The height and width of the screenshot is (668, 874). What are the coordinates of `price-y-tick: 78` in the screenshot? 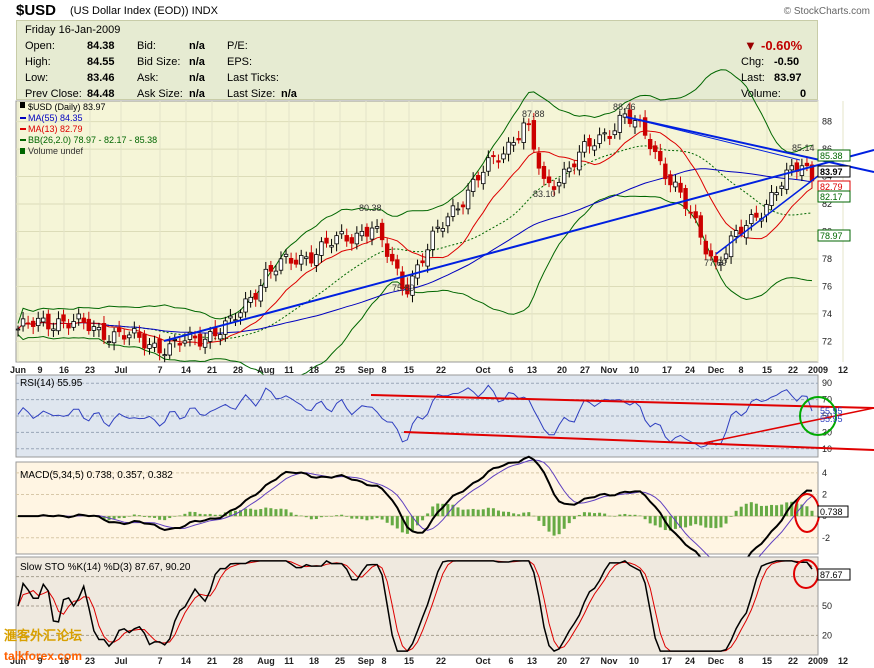 It's located at (827, 259).